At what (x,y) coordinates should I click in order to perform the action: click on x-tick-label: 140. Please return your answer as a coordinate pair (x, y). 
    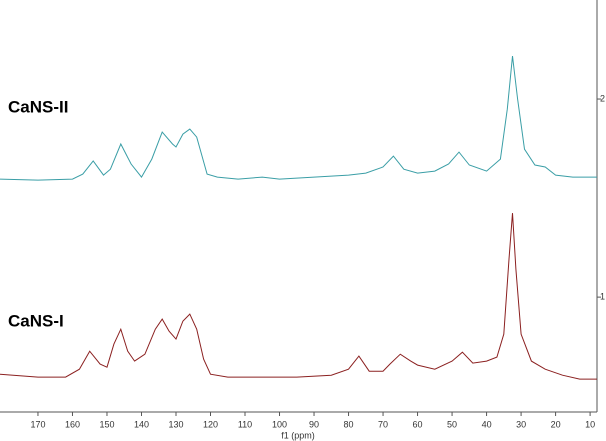
    Looking at the image, I should click on (141, 424).